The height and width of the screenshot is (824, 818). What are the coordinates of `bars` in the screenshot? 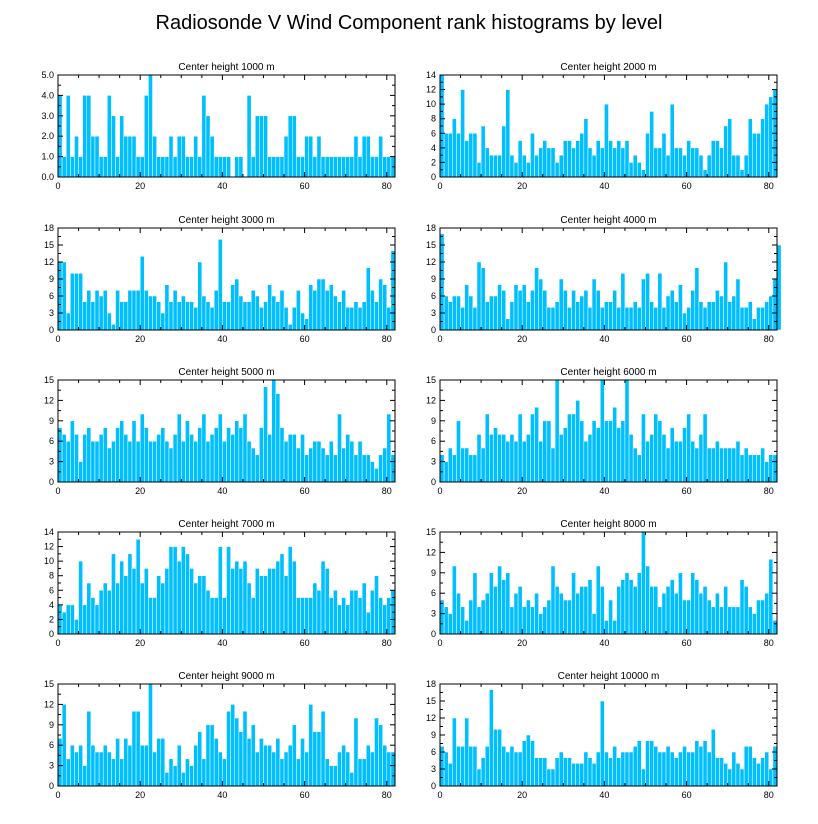 It's located at (226, 587).